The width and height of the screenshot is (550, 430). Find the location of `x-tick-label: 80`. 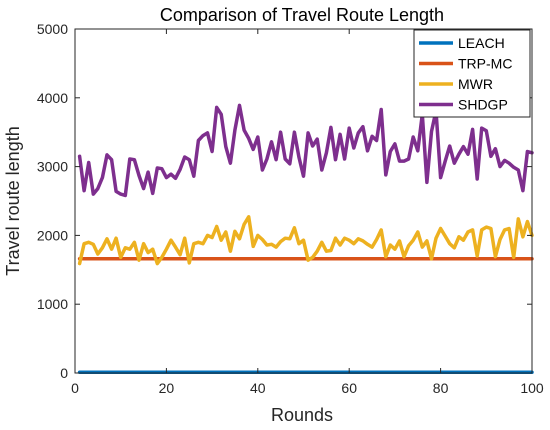

x-tick-label: 80 is located at coordinates (441, 388).